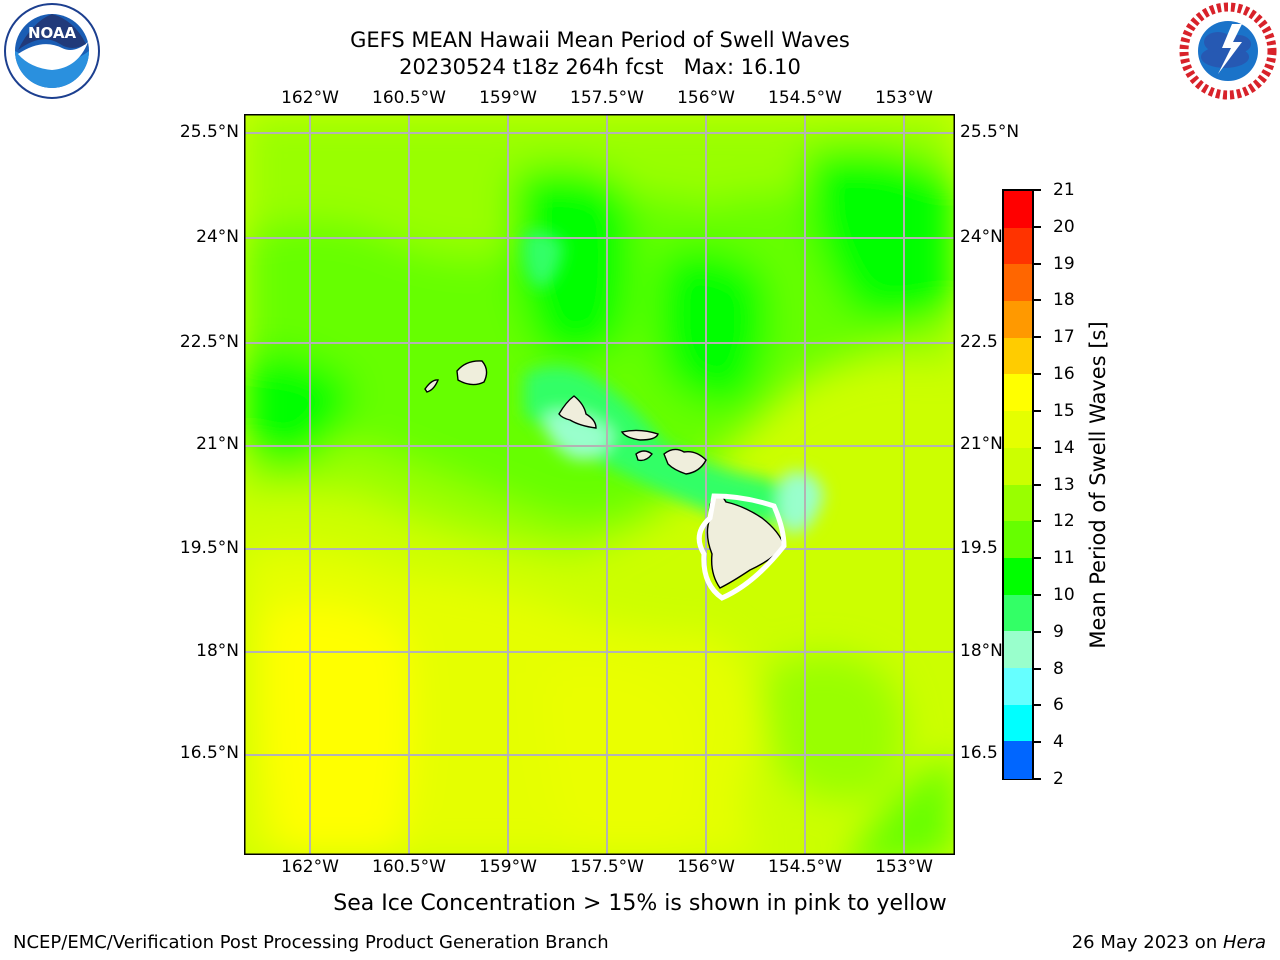 The width and height of the screenshot is (1280, 960). I want to click on niihau-island, so click(431, 386).